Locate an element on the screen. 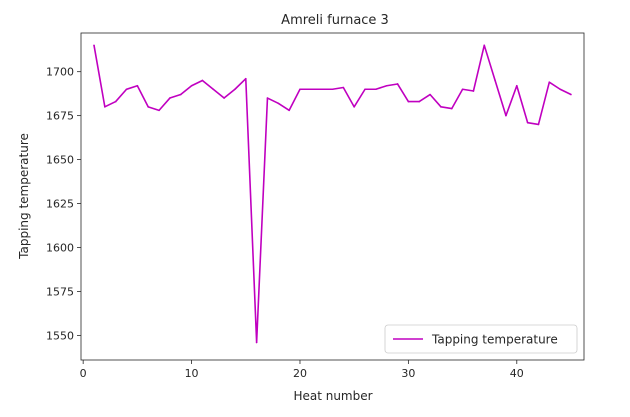 This screenshot has height=417, width=630. x-axis-ticks: 0 10 20 30 40 is located at coordinates (302, 370).